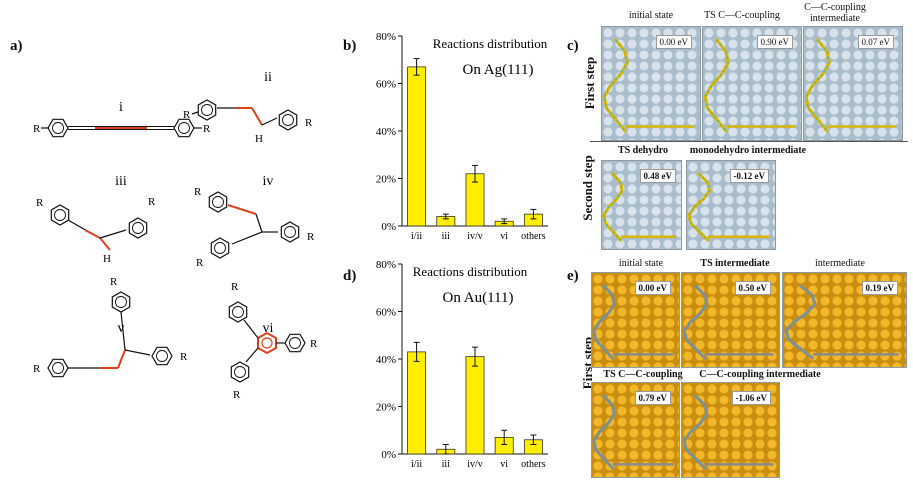 The image size is (913, 482). I want to click on ag-xtick-label-4: others, so click(533, 236).